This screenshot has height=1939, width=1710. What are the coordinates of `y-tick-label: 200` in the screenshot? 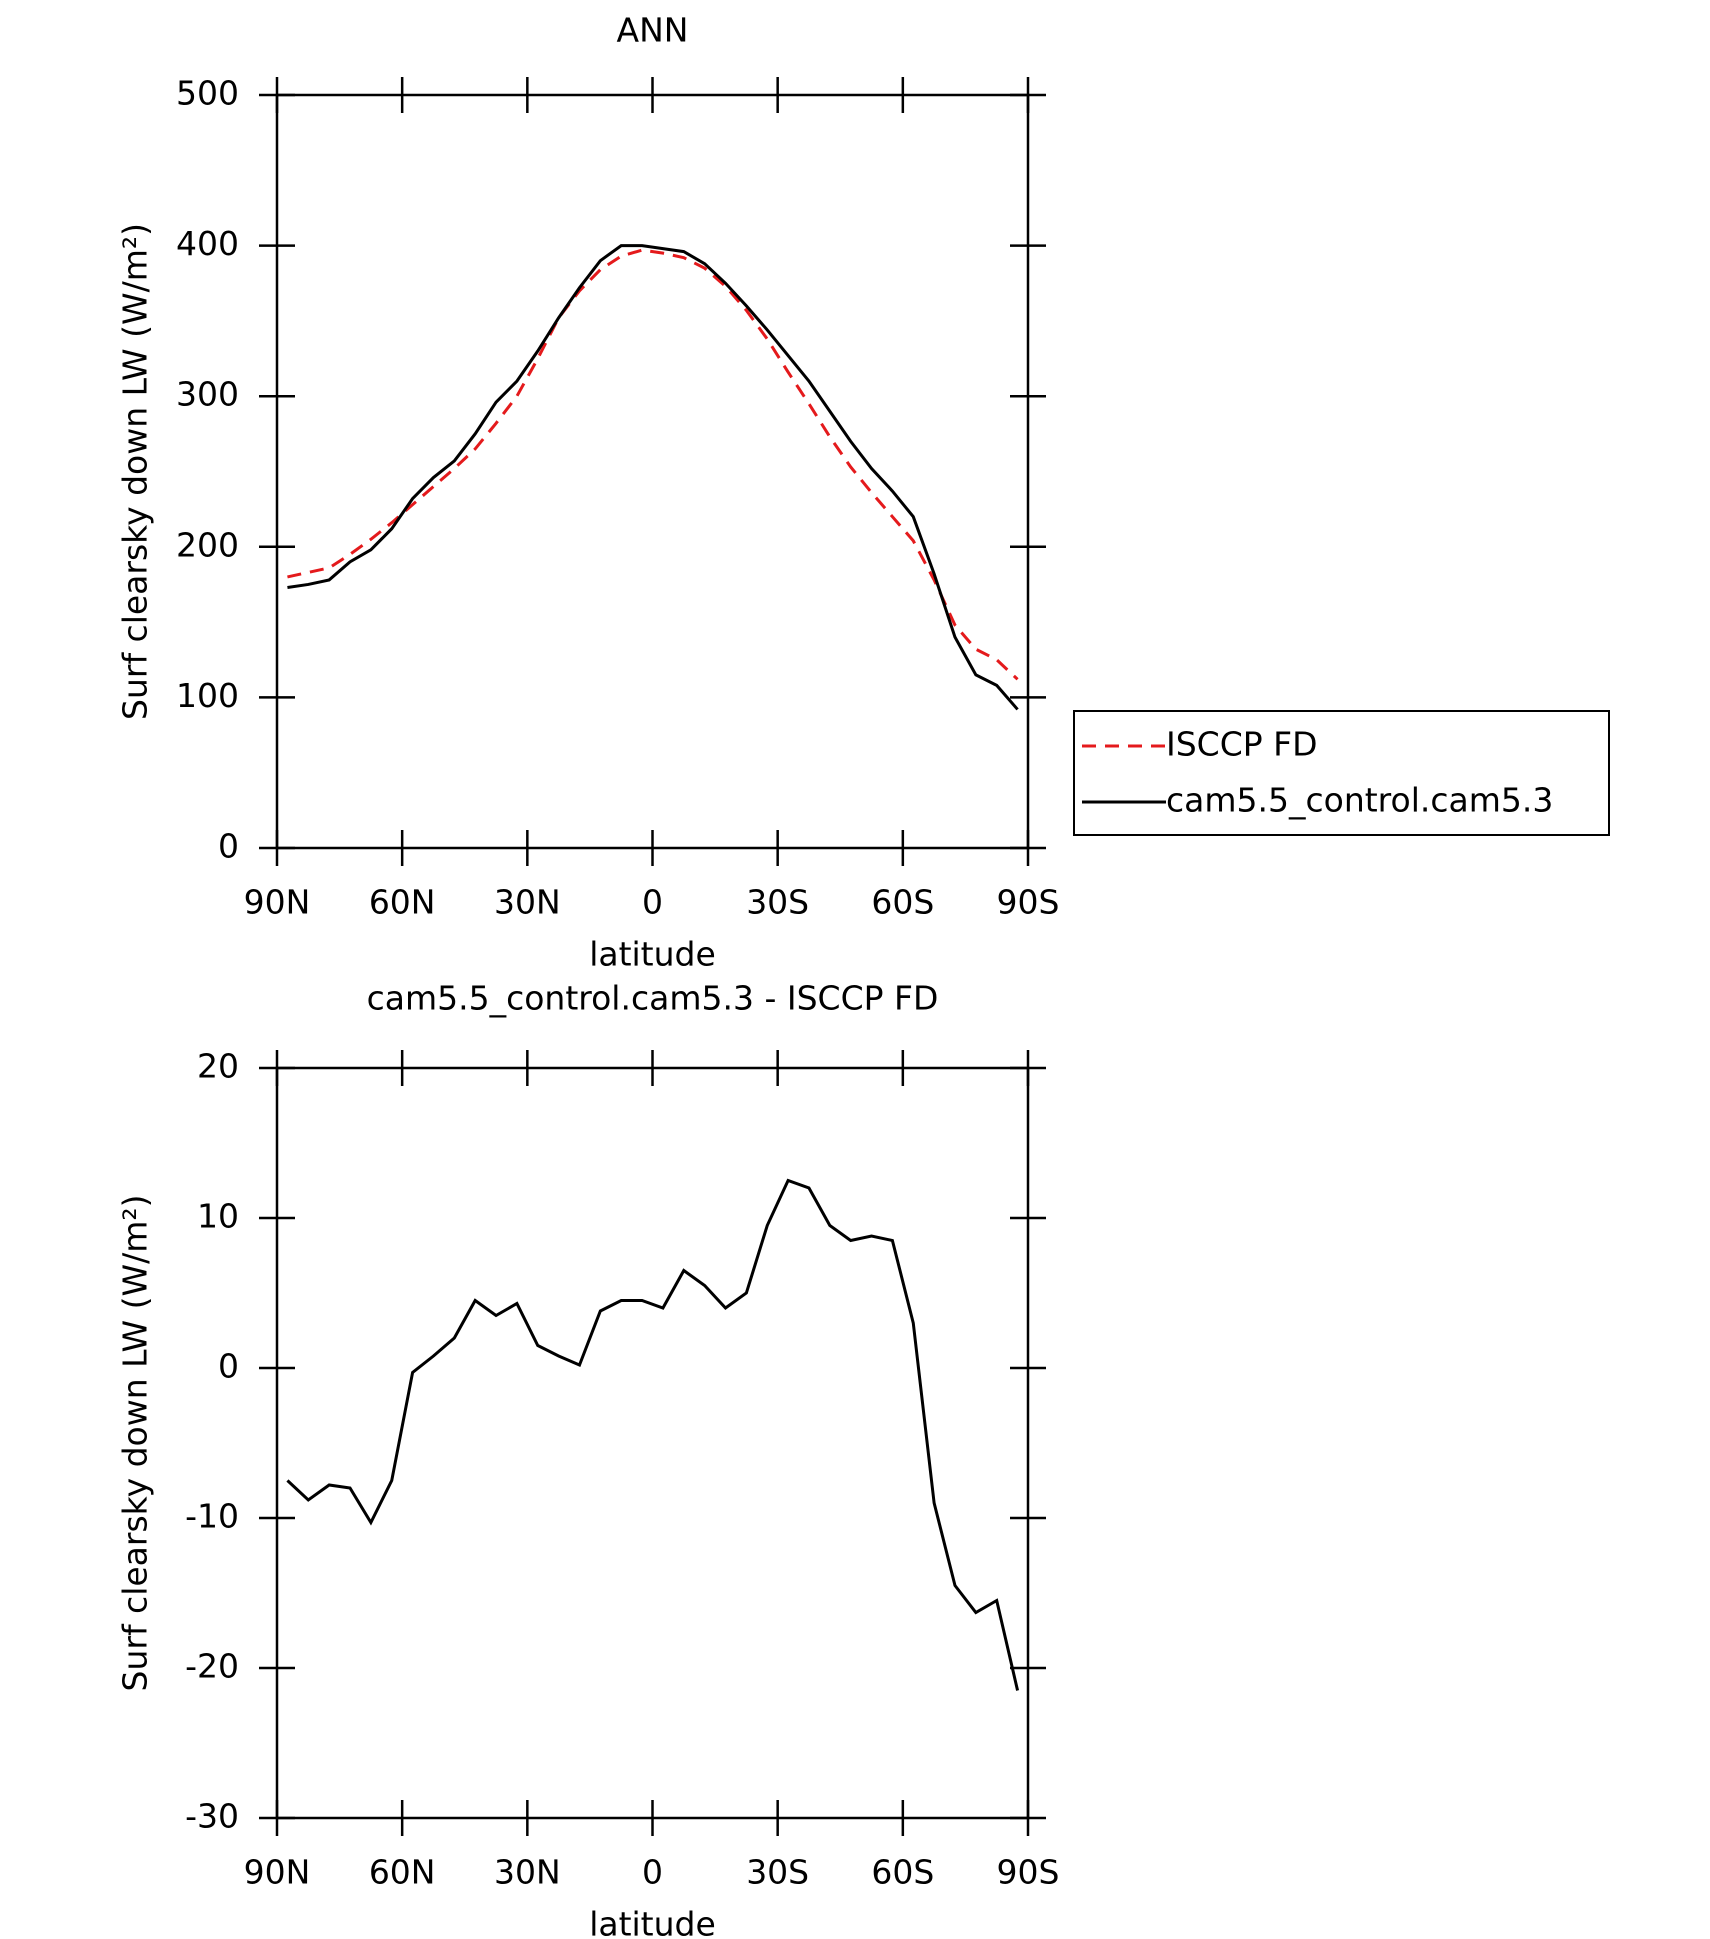 It's located at (207, 544).